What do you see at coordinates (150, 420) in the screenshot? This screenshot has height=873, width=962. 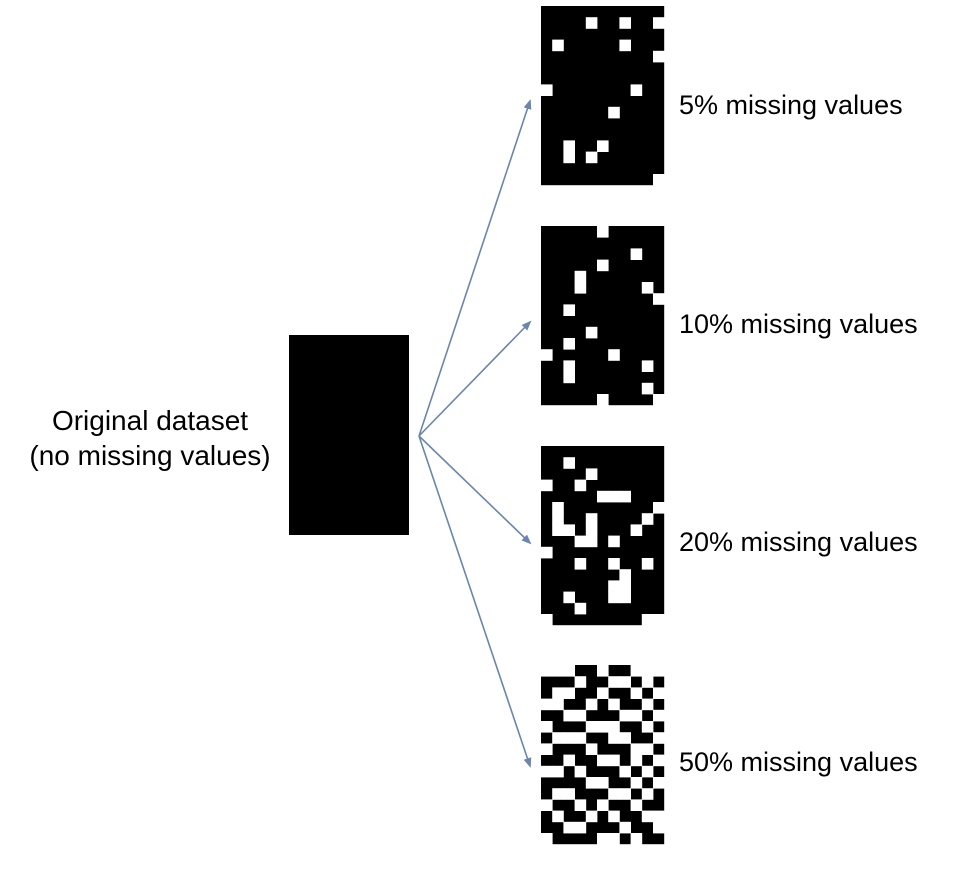 I see `original-dataset-label: Original dataset` at bounding box center [150, 420].